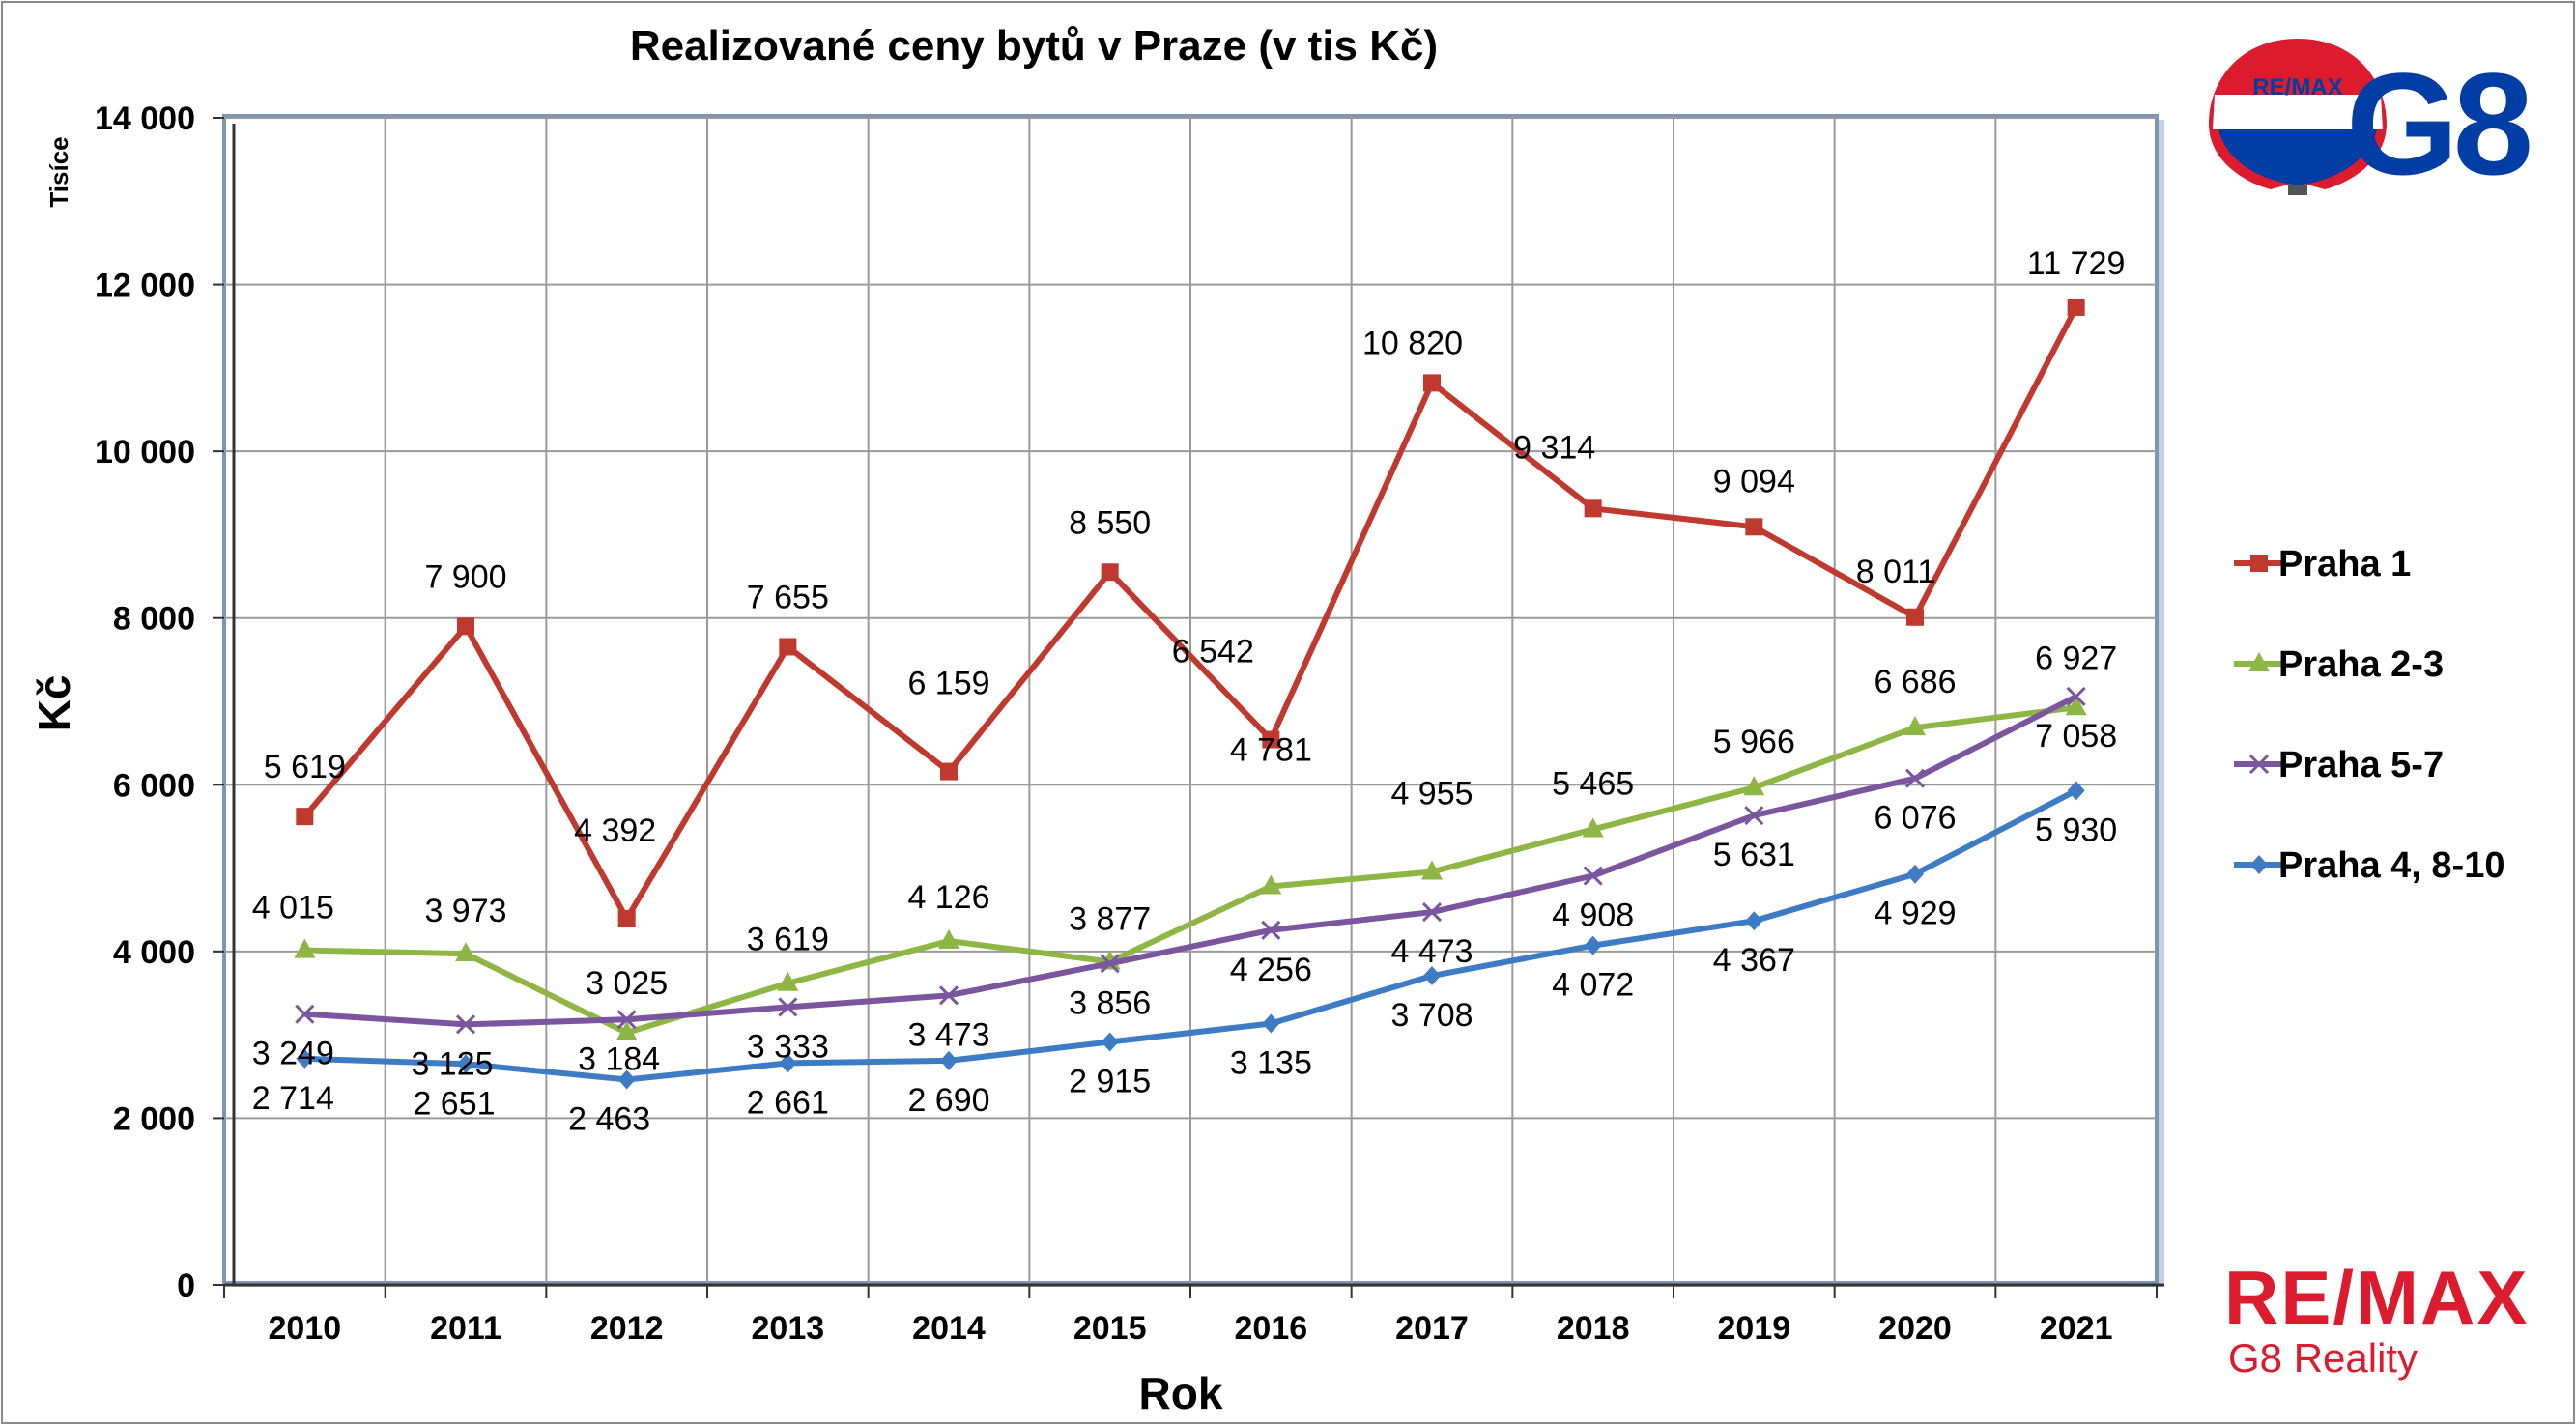 Image resolution: width=2576 pixels, height=1425 pixels. Describe the element at coordinates (2076, 658) in the screenshot. I see `data-label: 6 927` at that location.